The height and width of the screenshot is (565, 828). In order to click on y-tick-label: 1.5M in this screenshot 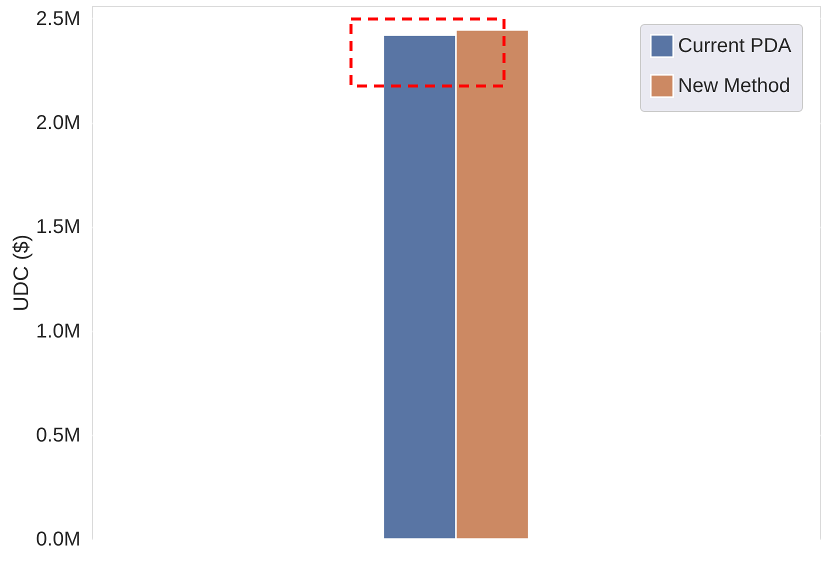, I will do `click(58, 227)`.